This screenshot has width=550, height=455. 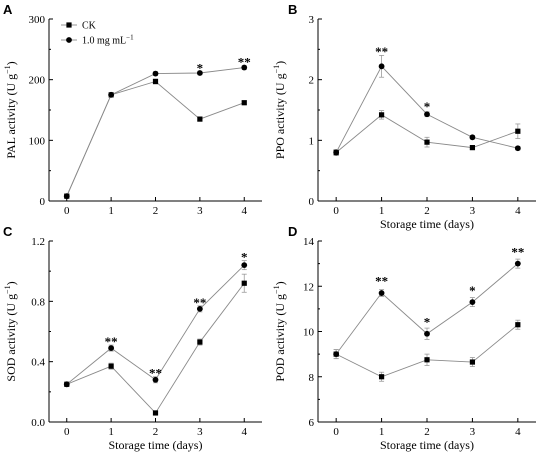 I want to click on panel-letter: C, so click(x=8, y=231).